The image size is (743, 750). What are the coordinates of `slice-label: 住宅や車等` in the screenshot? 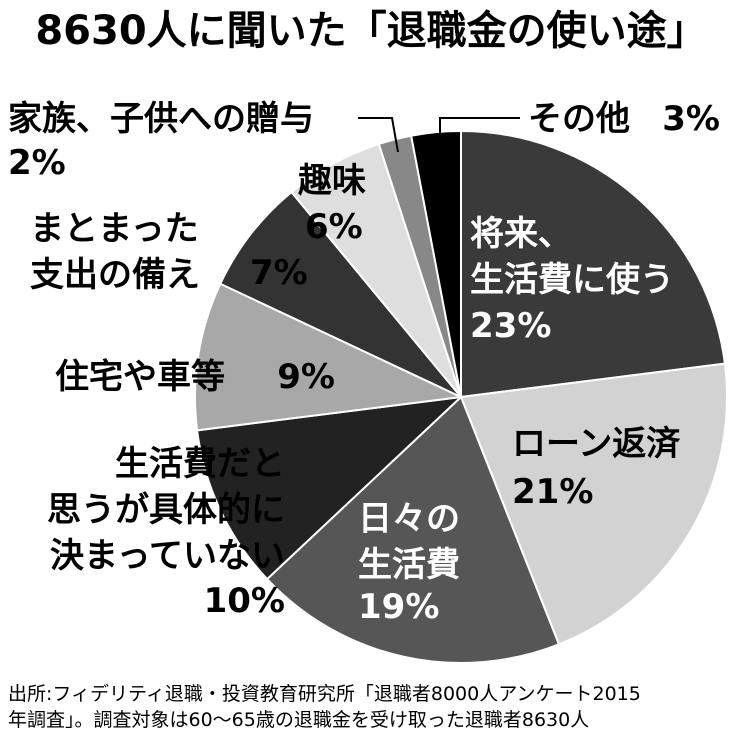 It's located at (140, 377).